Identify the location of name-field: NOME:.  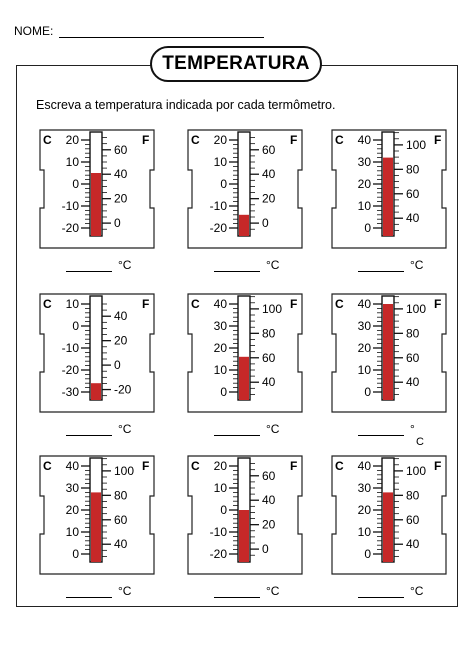
(139, 31).